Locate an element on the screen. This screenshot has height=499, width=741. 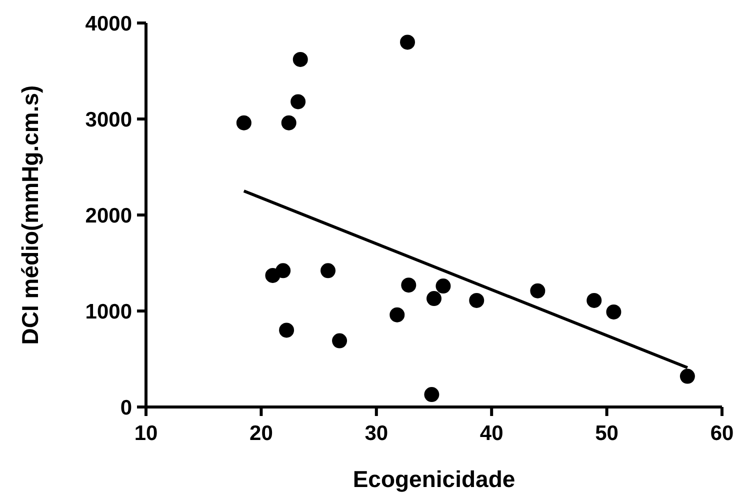
y-tick-label: 4000 is located at coordinates (108, 24).